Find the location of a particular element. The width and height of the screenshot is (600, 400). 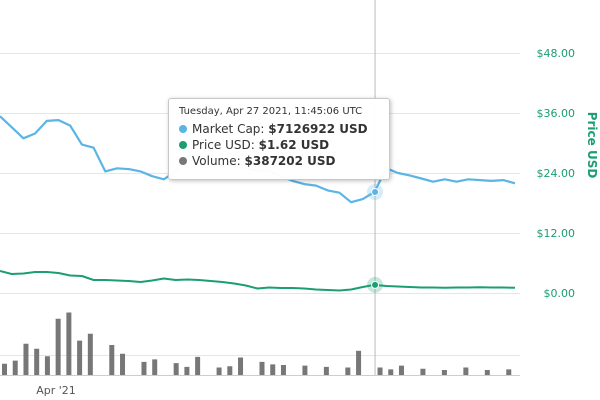

market-cap-dot-icon is located at coordinates (183, 129).